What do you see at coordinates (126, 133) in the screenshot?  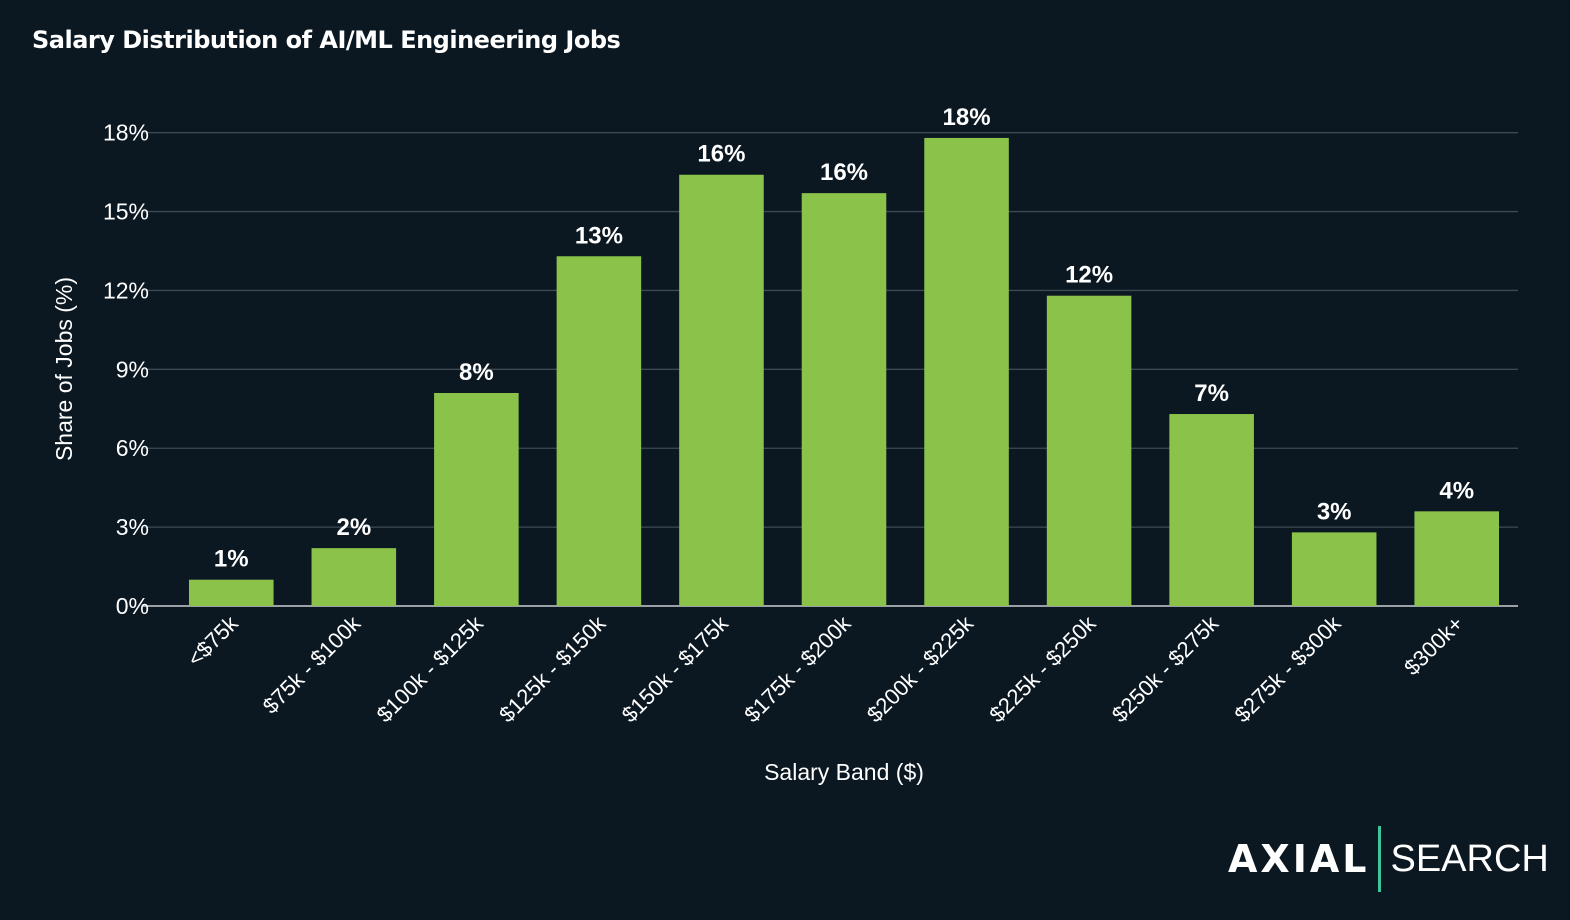 I see `y-tick-label: 18%` at bounding box center [126, 133].